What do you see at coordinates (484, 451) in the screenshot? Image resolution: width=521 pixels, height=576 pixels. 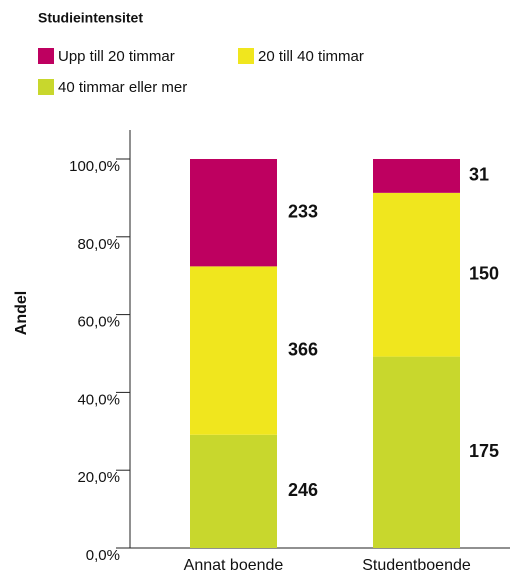 I see `data-label: 175` at bounding box center [484, 451].